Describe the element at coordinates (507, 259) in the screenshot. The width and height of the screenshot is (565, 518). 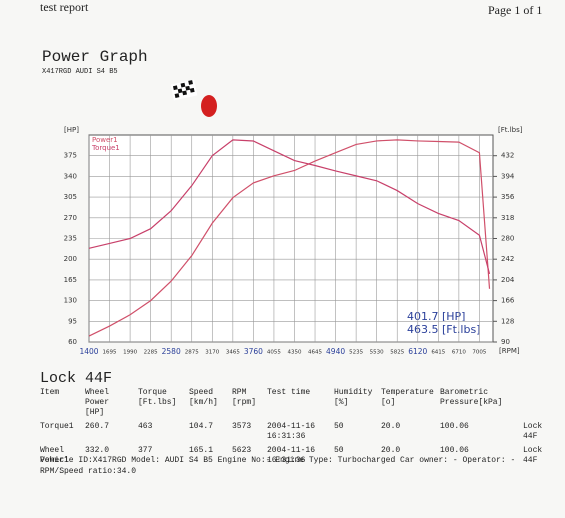
I see `y2-tick-label: 242` at that location.